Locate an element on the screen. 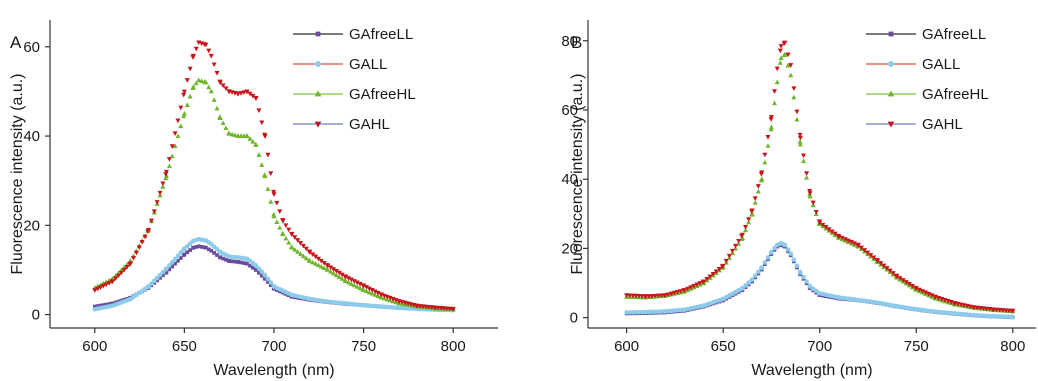  legend-label: GAfreeHL is located at coordinates (382, 94).